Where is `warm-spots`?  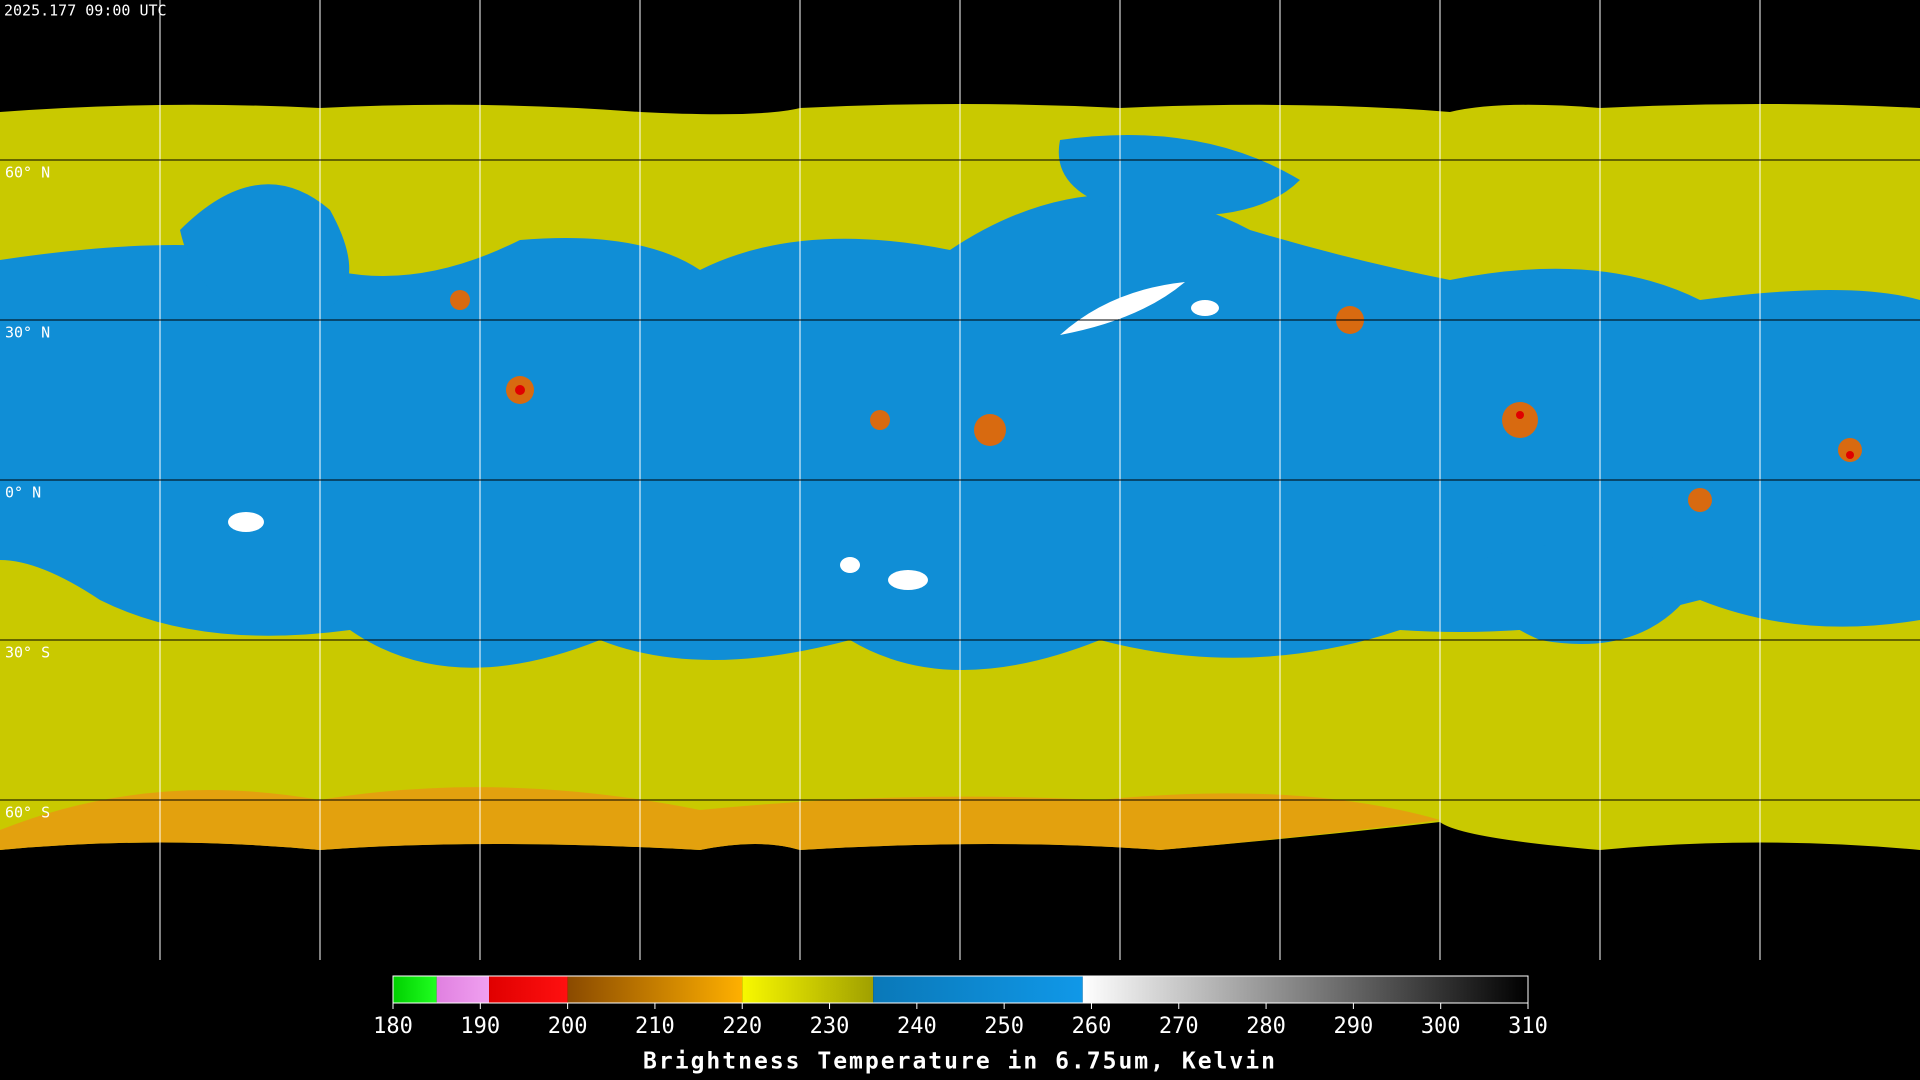
warm-spots is located at coordinates (723, 436).